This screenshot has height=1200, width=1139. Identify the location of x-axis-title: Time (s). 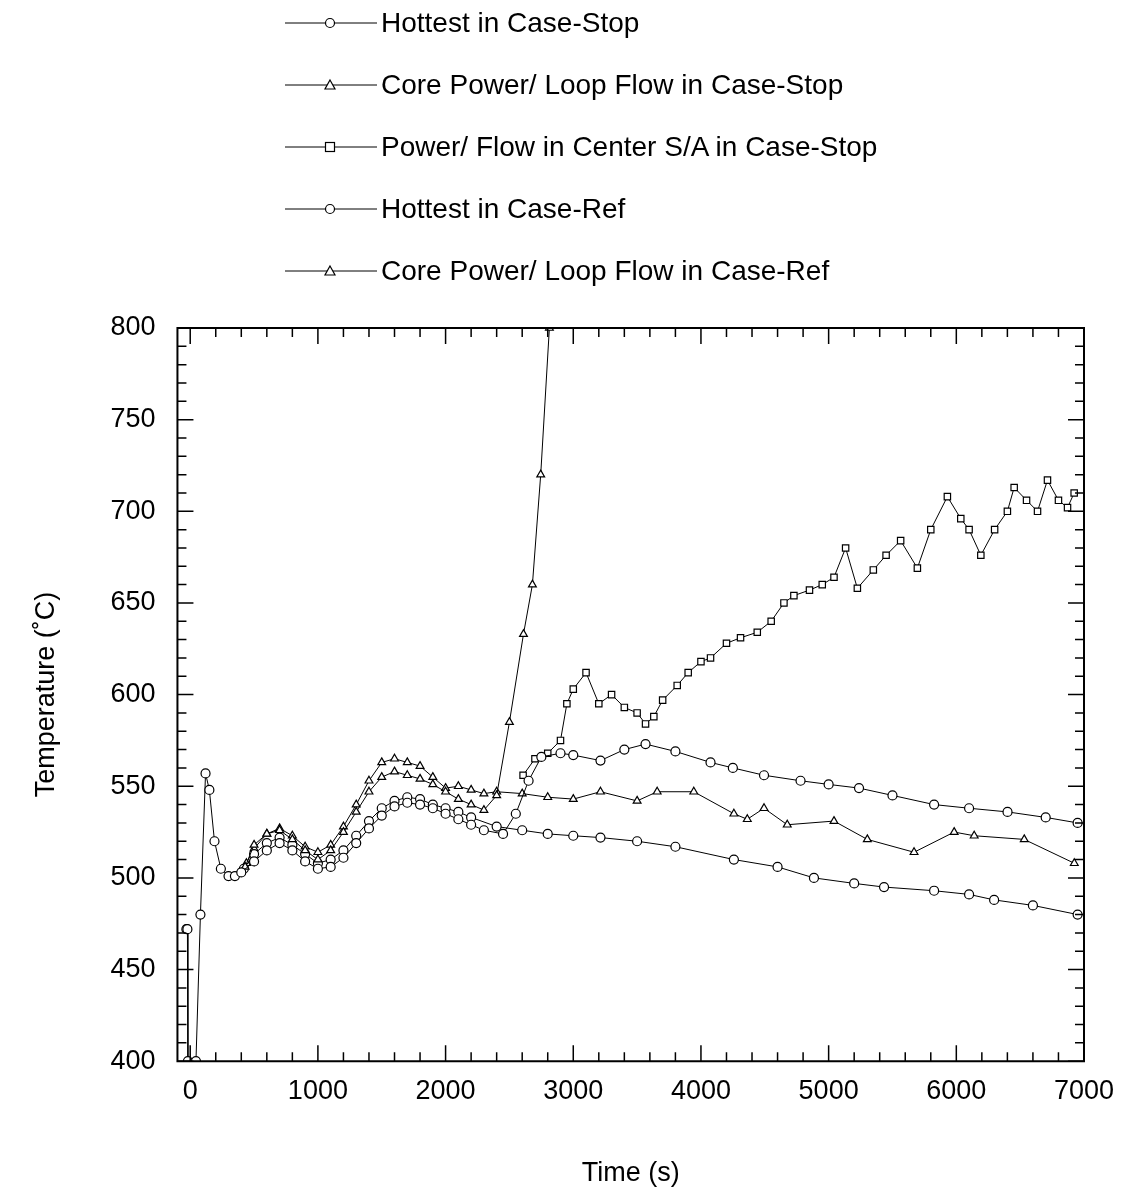
(630, 1172).